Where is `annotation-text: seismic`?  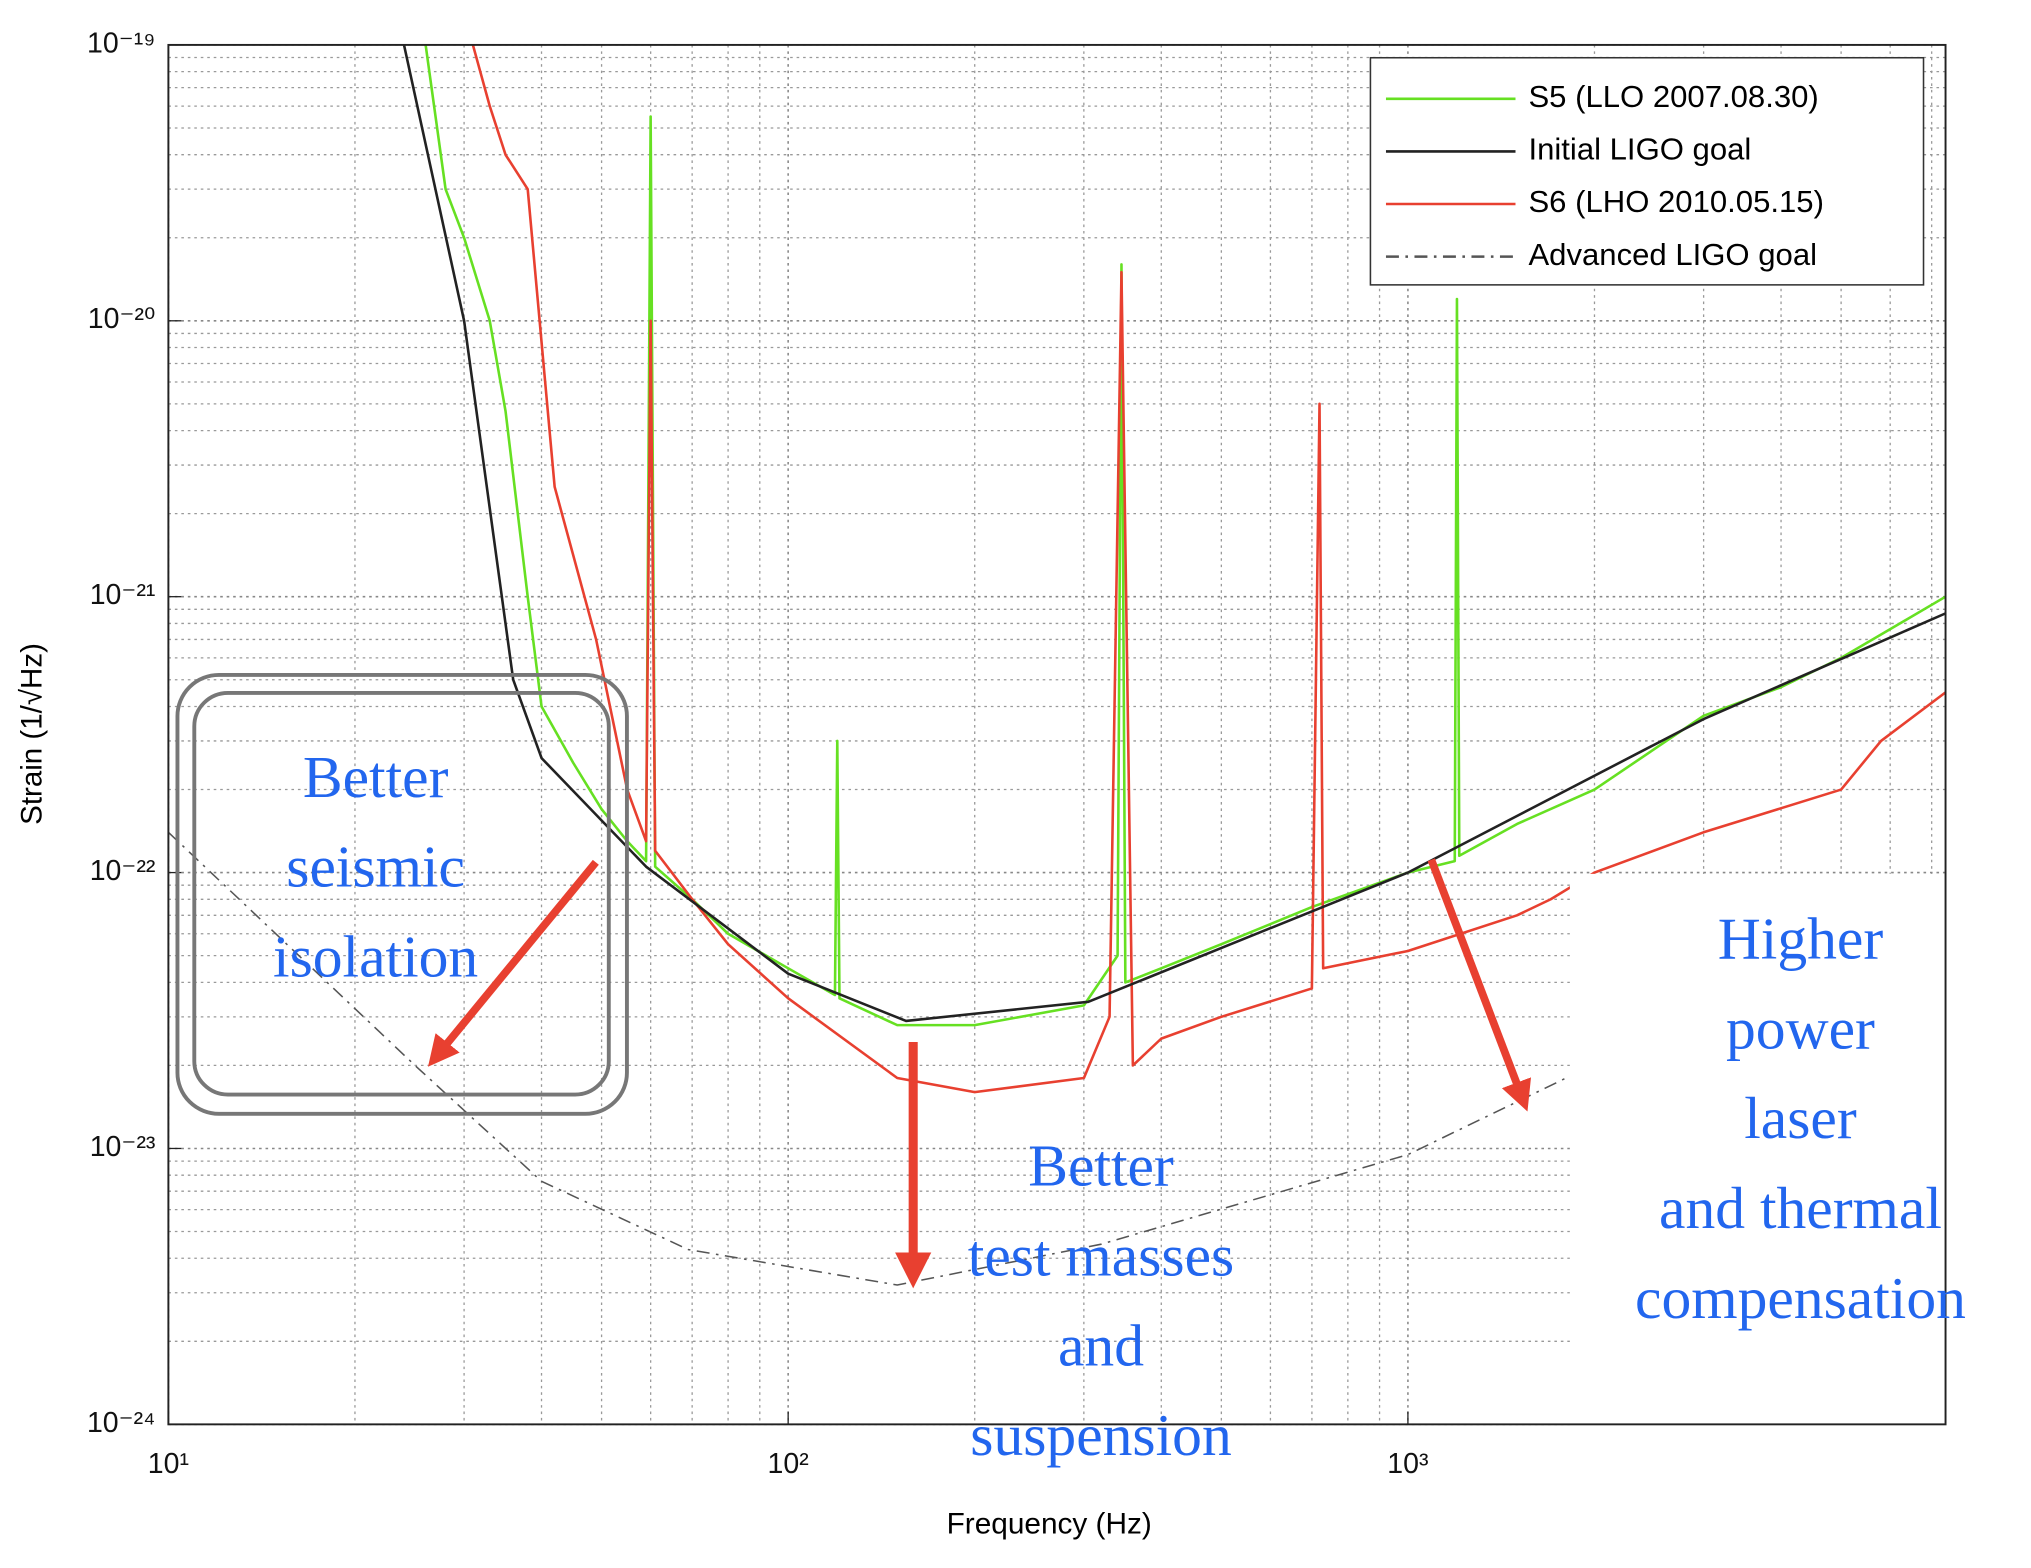
annotation-text: seismic is located at coordinates (375, 867).